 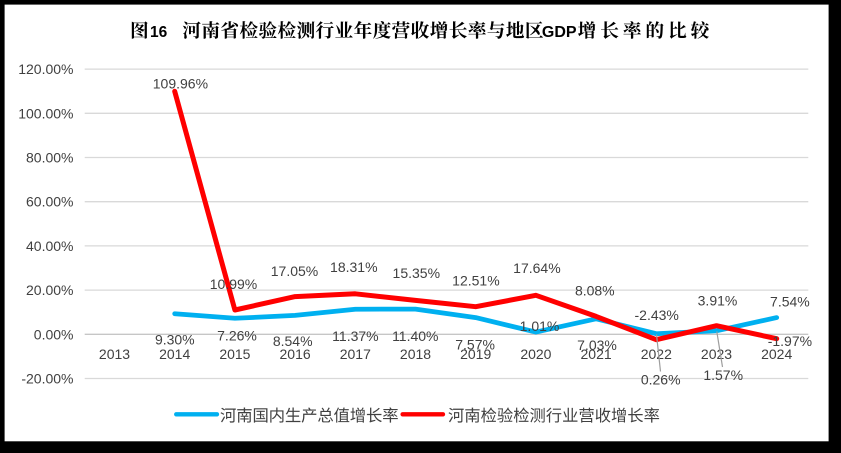 What do you see at coordinates (355, 336) in the screenshot?
I see `svg-text: 11.37%` at bounding box center [355, 336].